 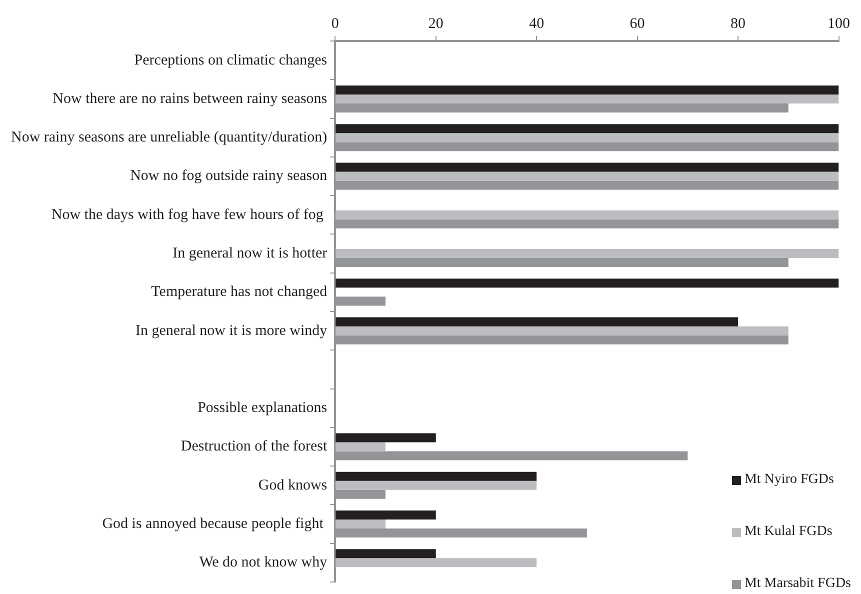 I want to click on x-tick-label: 20, so click(x=436, y=24).